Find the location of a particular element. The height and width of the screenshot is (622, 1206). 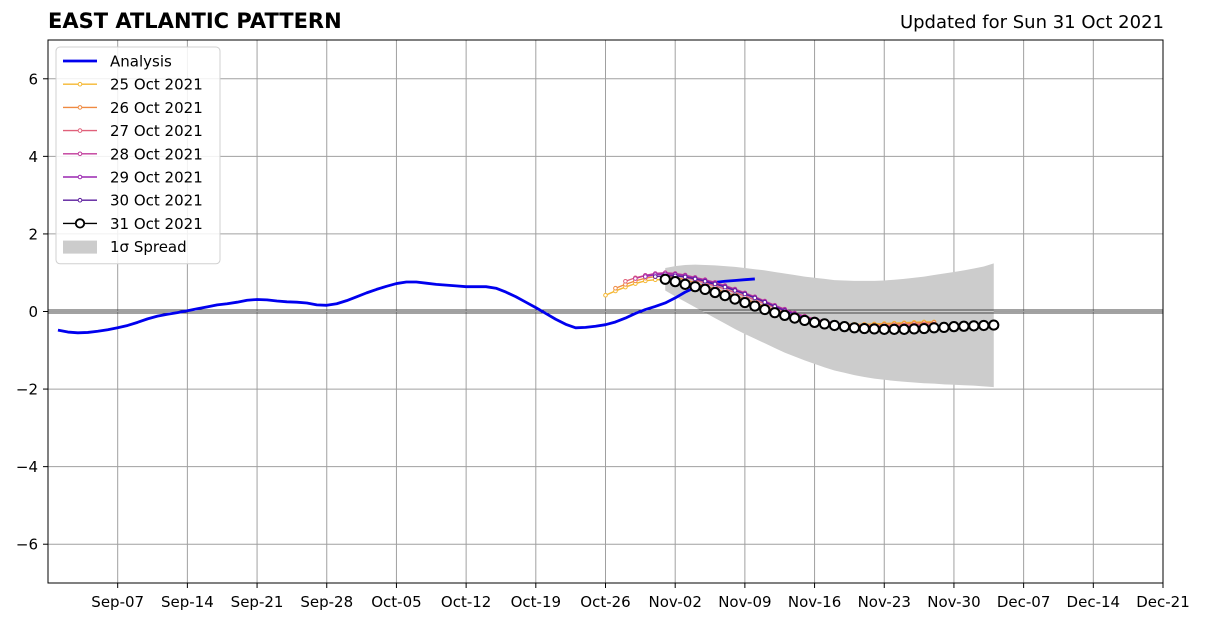

updated-date-label: Updated for Sun 31 Oct 2021 is located at coordinates (1031, 22).